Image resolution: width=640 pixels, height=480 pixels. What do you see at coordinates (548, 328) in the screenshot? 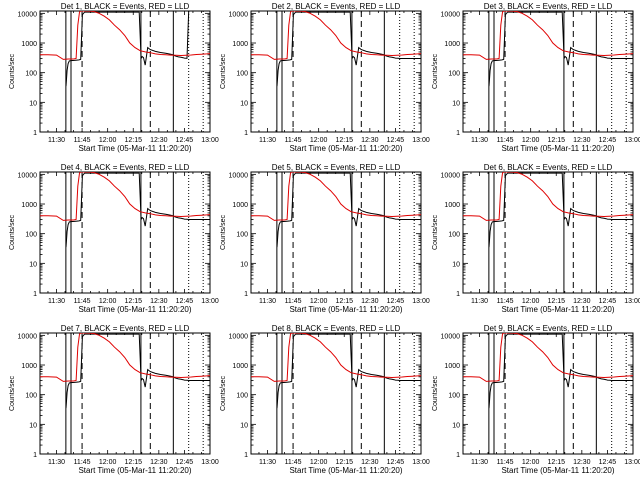
I see `panel-title: Det 9, BLACK = Events, RED = LLD` at bounding box center [548, 328].